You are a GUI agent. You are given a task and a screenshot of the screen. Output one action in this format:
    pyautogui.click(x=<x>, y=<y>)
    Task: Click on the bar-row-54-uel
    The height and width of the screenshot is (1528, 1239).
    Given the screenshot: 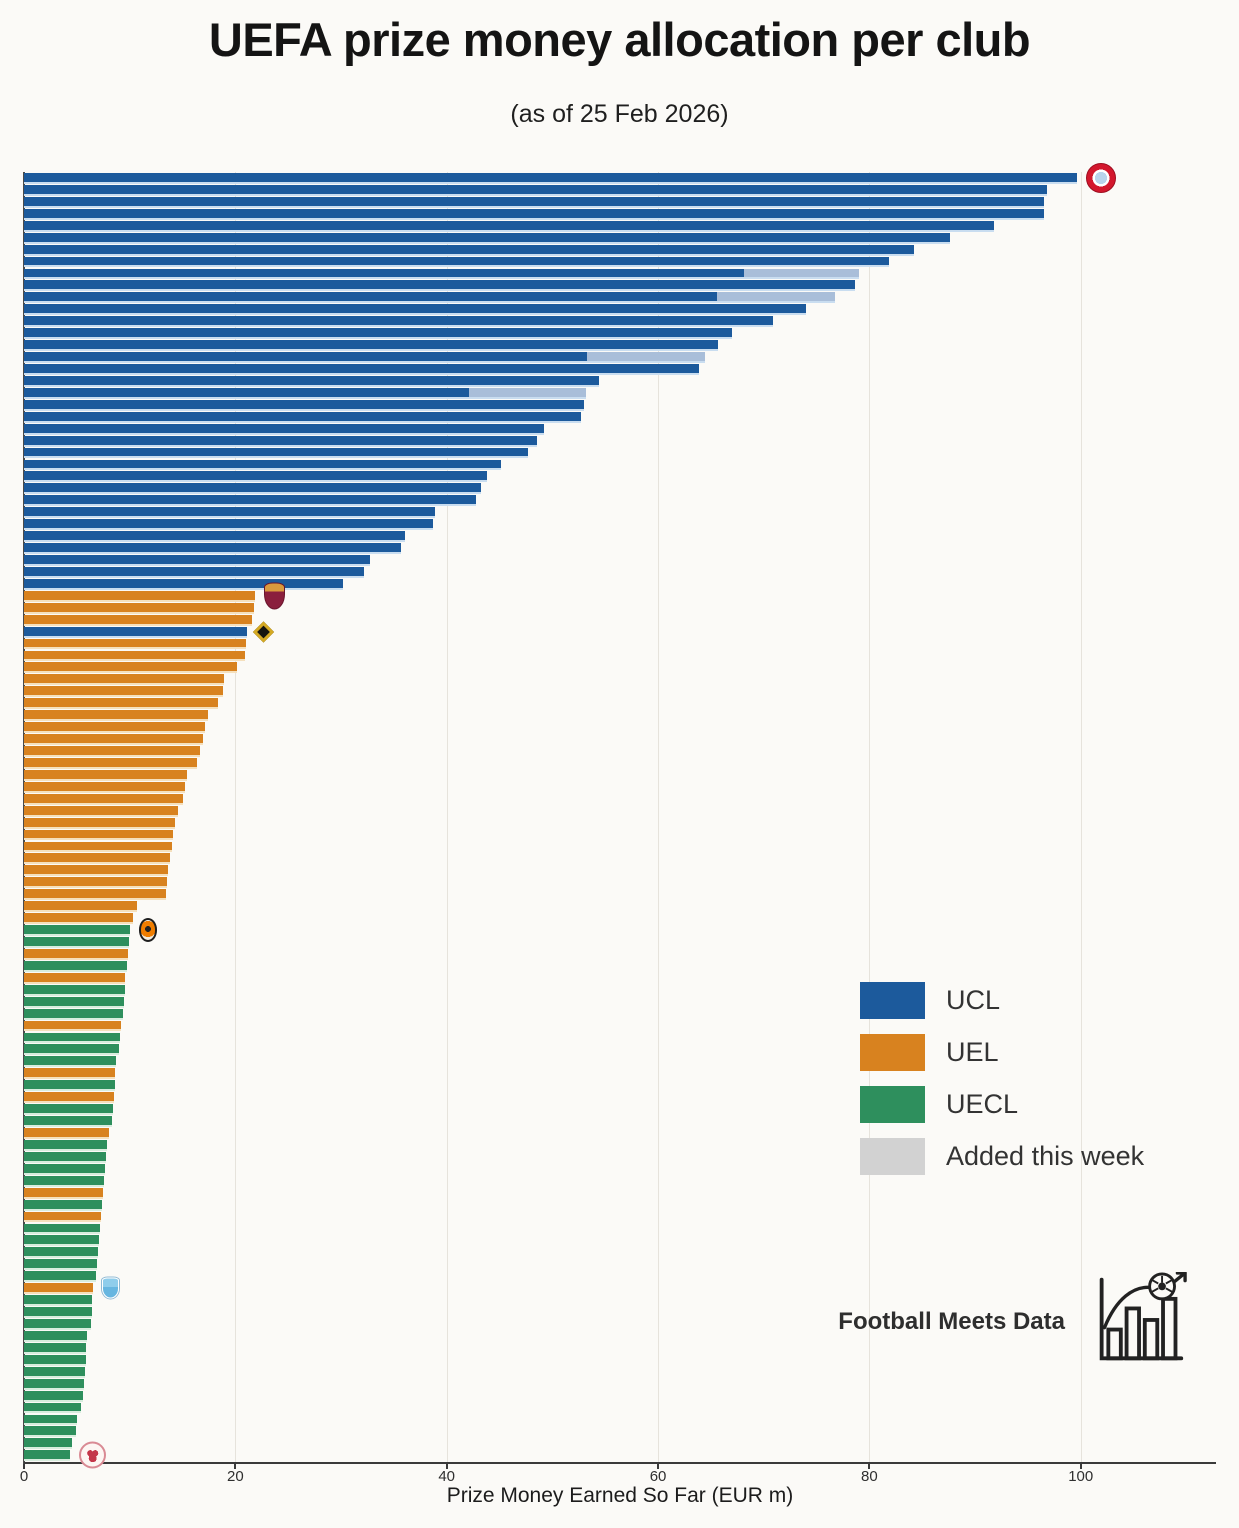 What is the action you would take?
    pyautogui.click(x=620, y=811)
    